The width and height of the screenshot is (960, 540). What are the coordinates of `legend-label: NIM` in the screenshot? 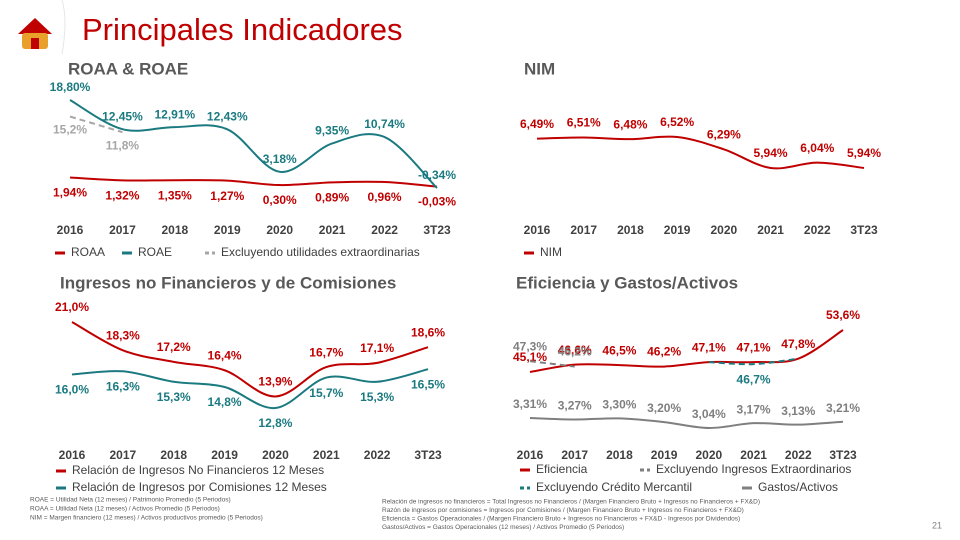 It's located at (551, 252).